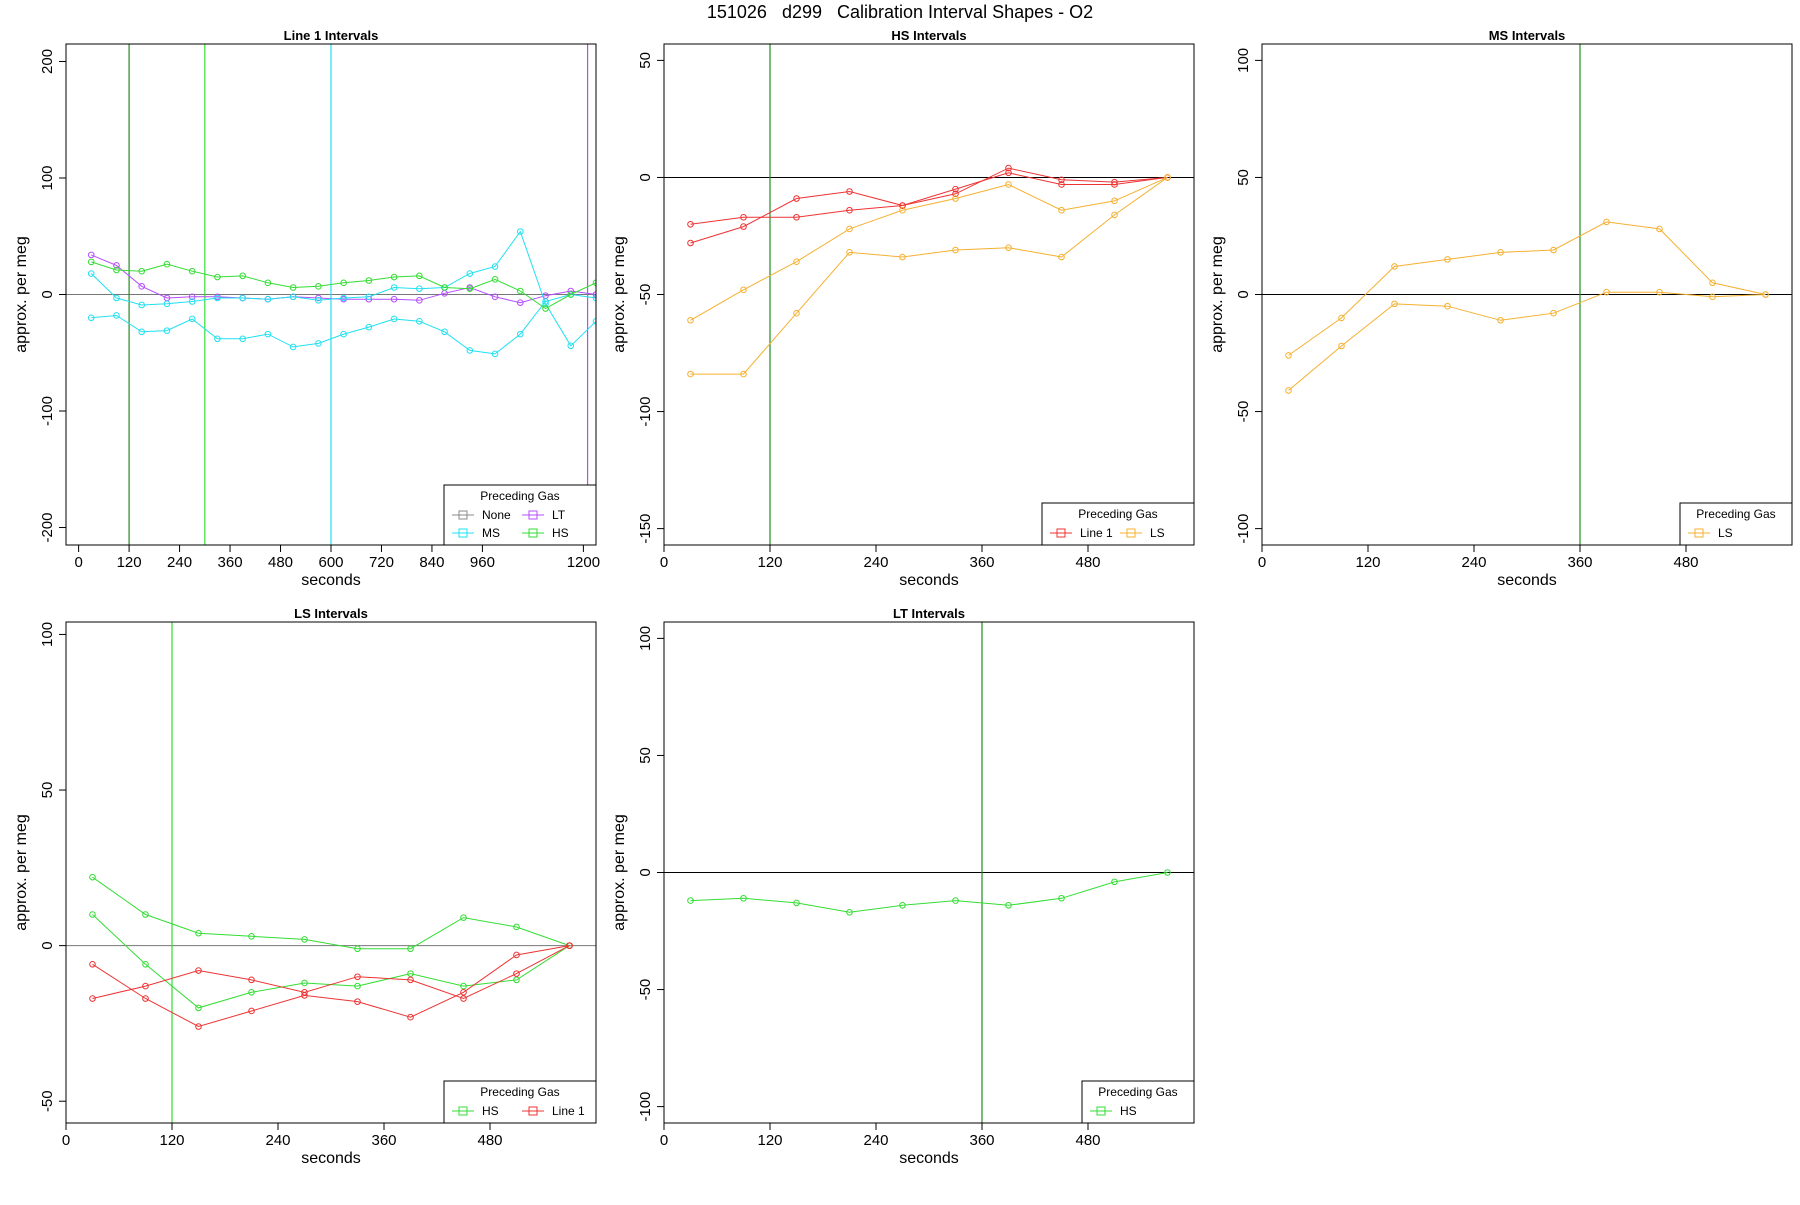 This screenshot has height=1205, width=1800. What do you see at coordinates (47, 528) in the screenshot?
I see `y-tick-label: -200` at bounding box center [47, 528].